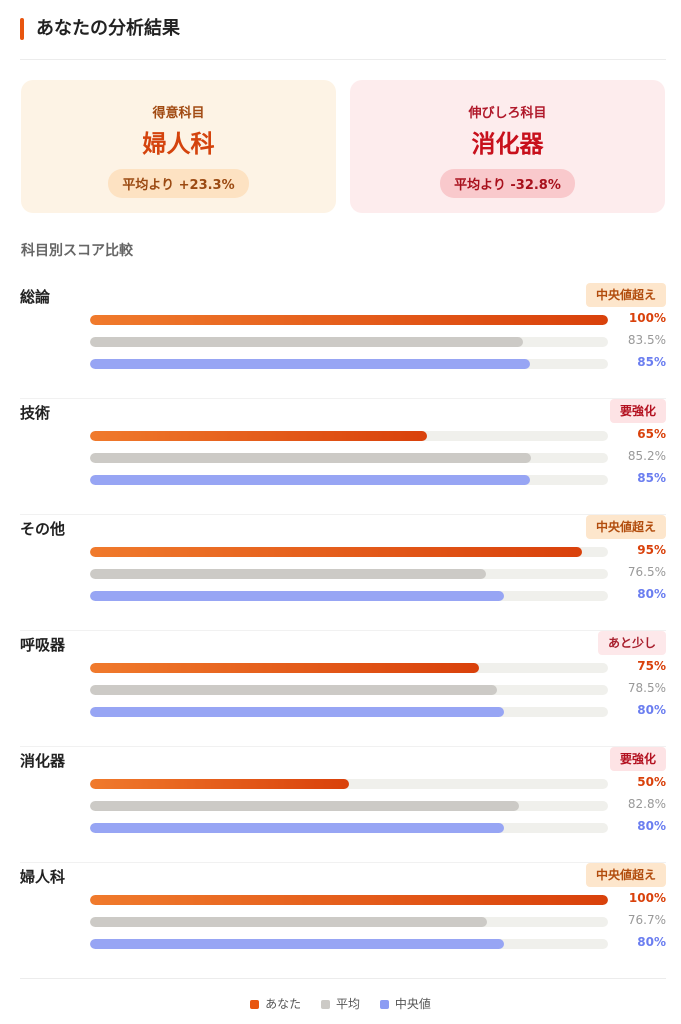  I want to click on subject-name: 婦人科, so click(43, 877).